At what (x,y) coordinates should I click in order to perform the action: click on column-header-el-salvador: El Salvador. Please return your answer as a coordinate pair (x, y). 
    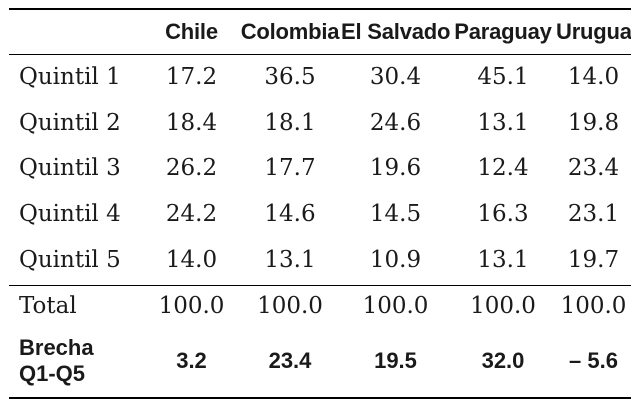
    Looking at the image, I should click on (395, 31).